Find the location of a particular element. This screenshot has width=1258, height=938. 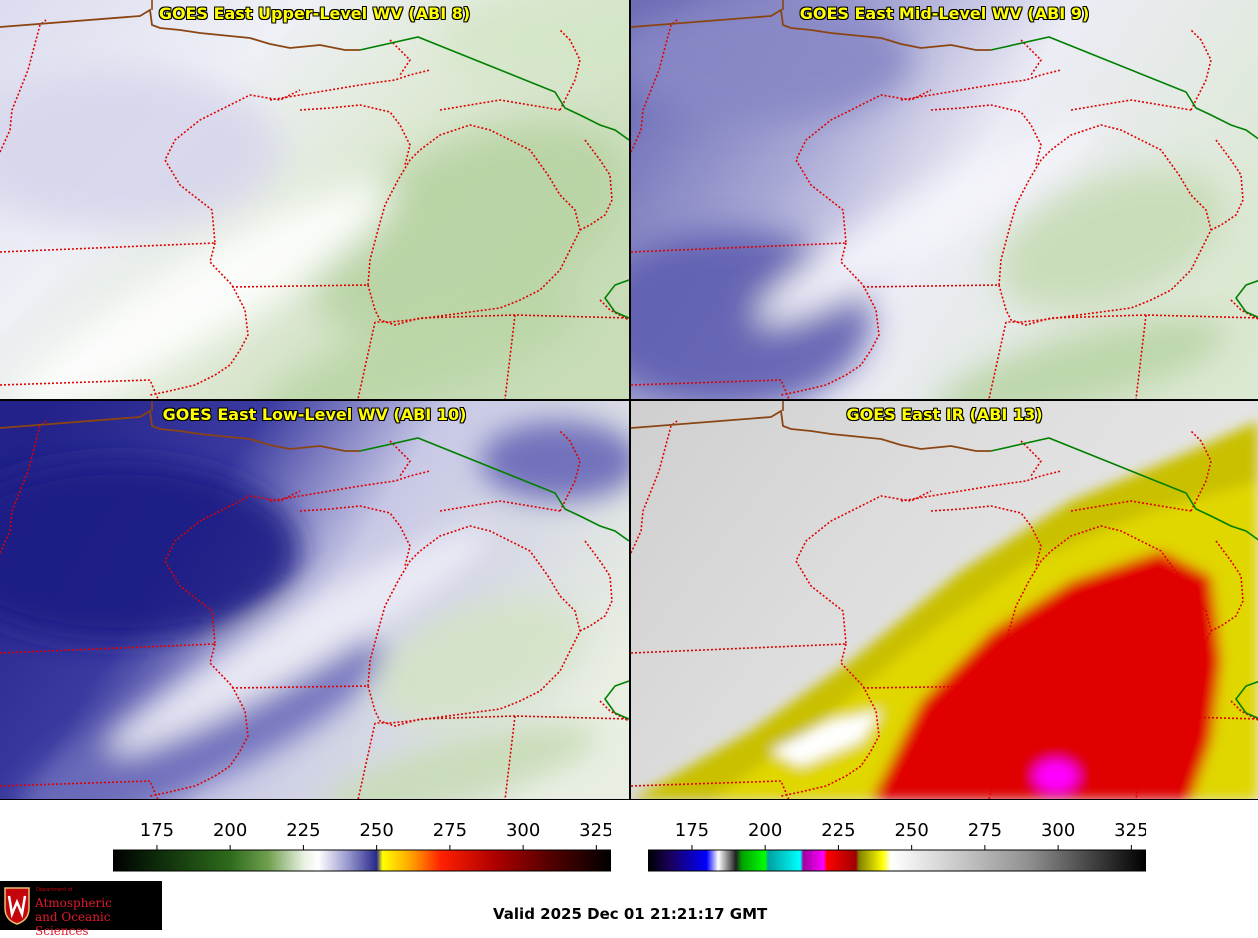

panel-bottom-border is located at coordinates (629, 799).